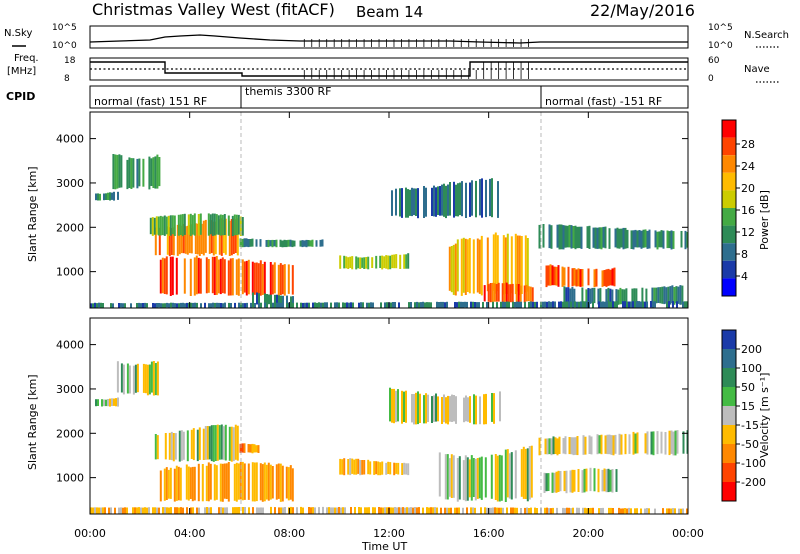 This screenshot has height=554, width=800. Describe the element at coordinates (70, 183) in the screenshot. I see `y-tick-label: 3000` at that location.